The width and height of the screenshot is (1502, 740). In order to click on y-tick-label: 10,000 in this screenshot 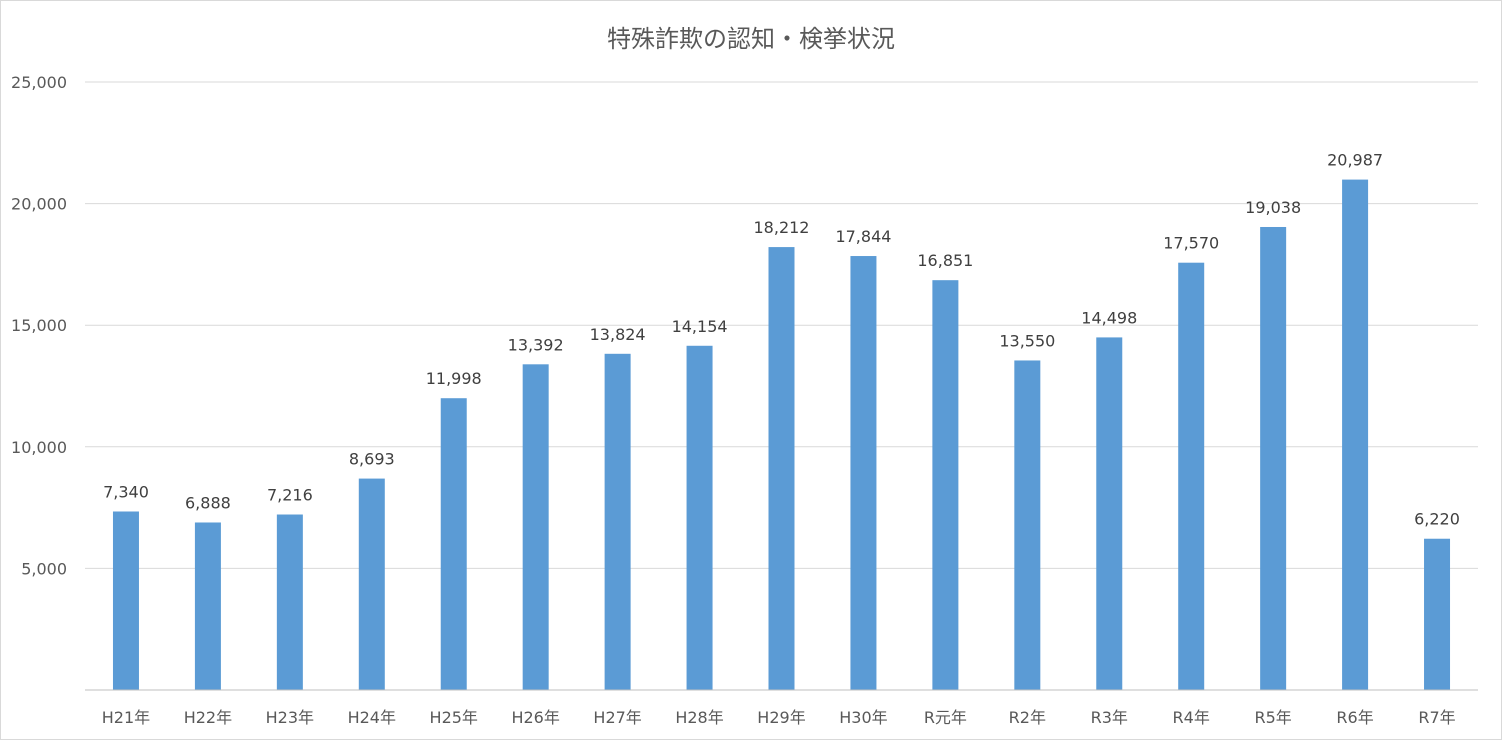, I will do `click(39, 447)`.